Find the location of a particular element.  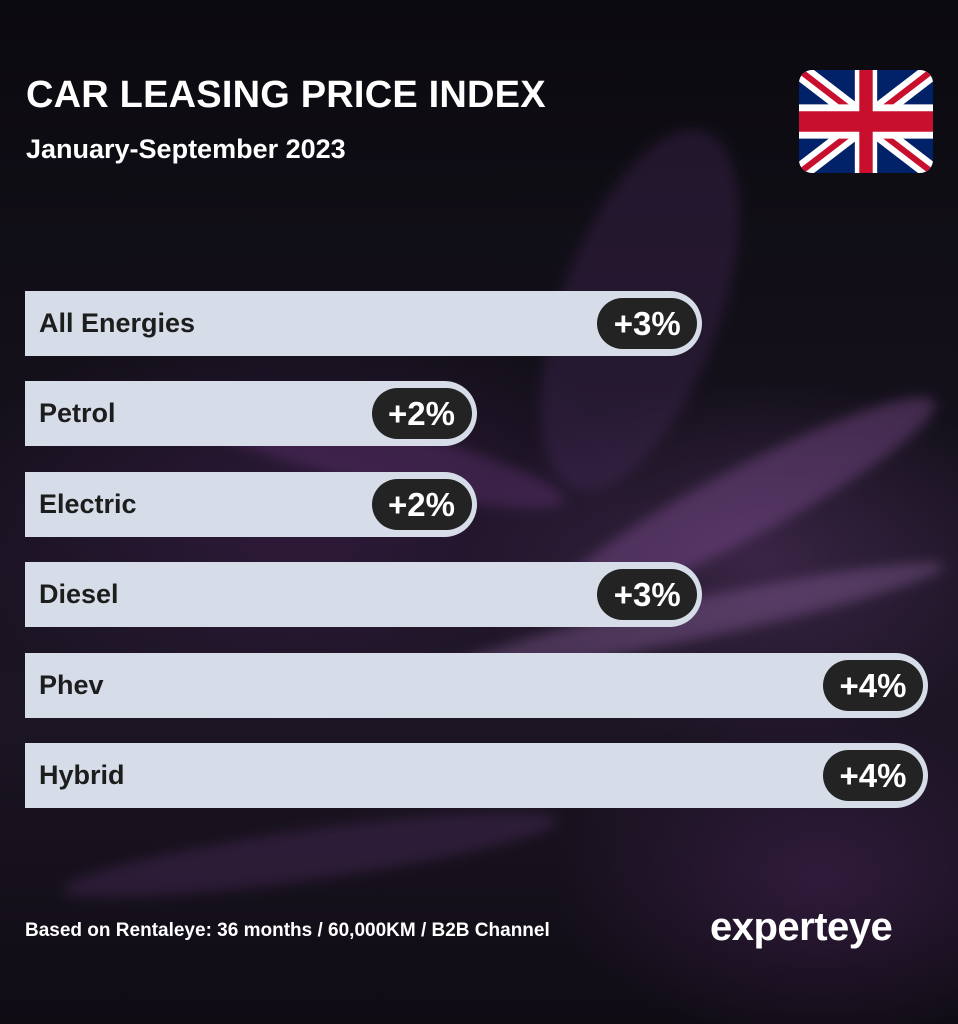

bar: Phev +4% is located at coordinates (476, 685).